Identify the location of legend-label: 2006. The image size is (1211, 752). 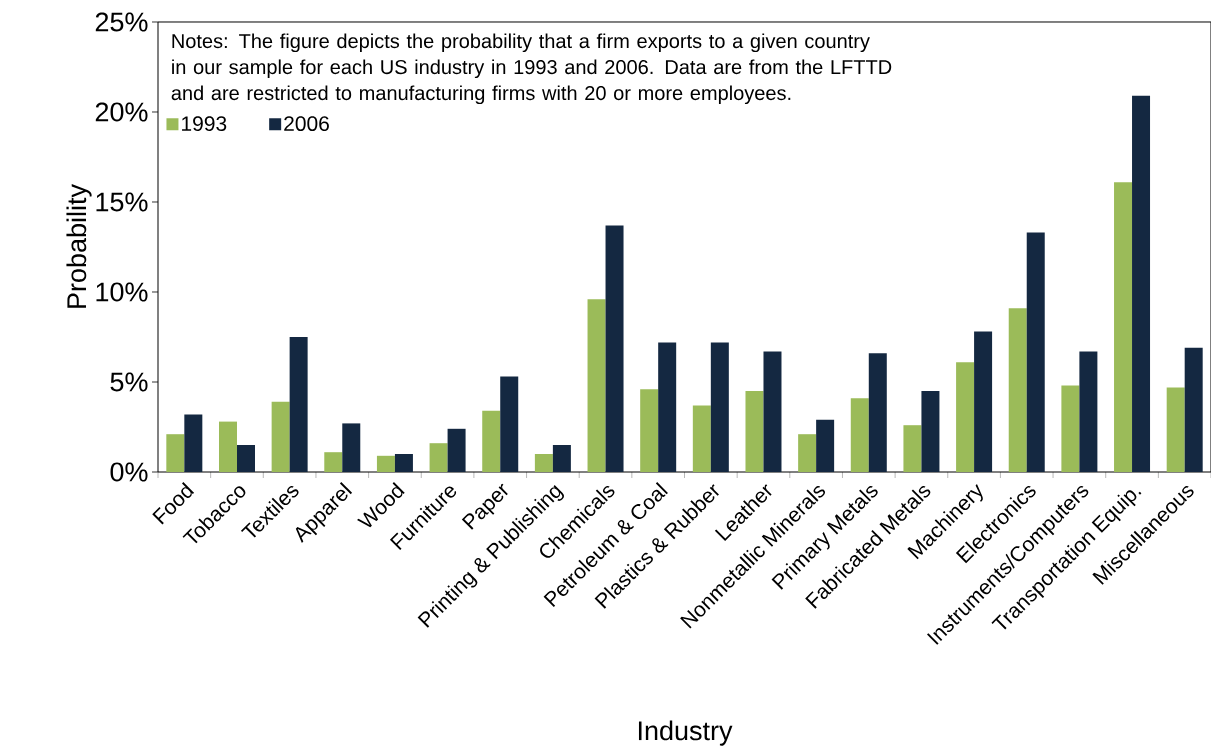
(306, 124).